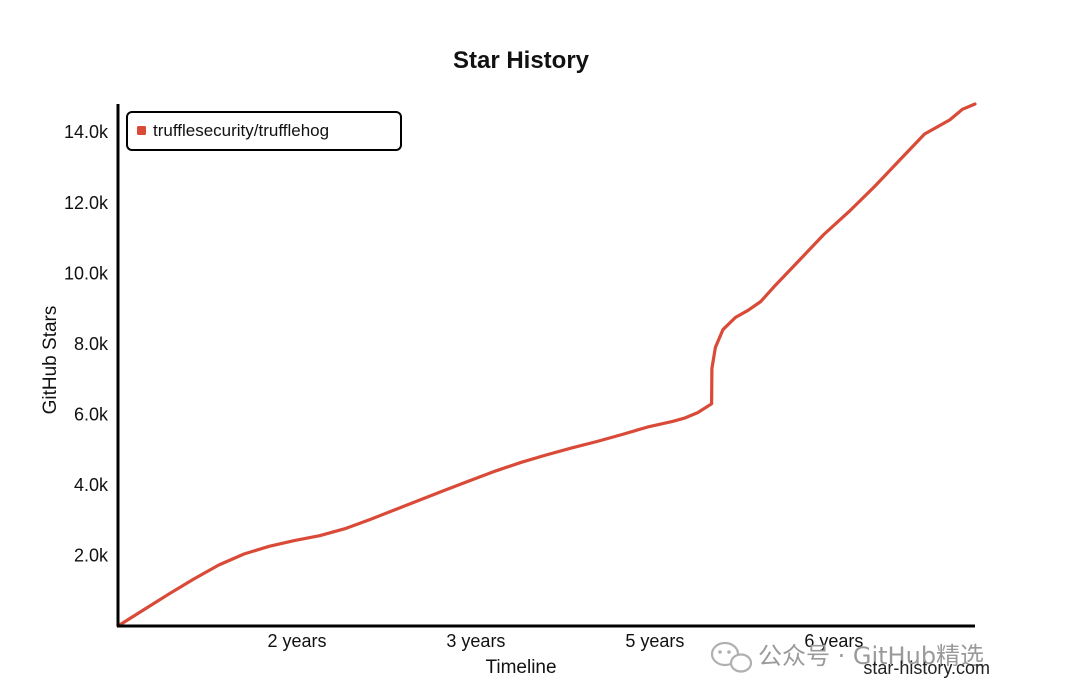  What do you see at coordinates (91, 485) in the screenshot?
I see `y-tick-label: 4.0k` at bounding box center [91, 485].